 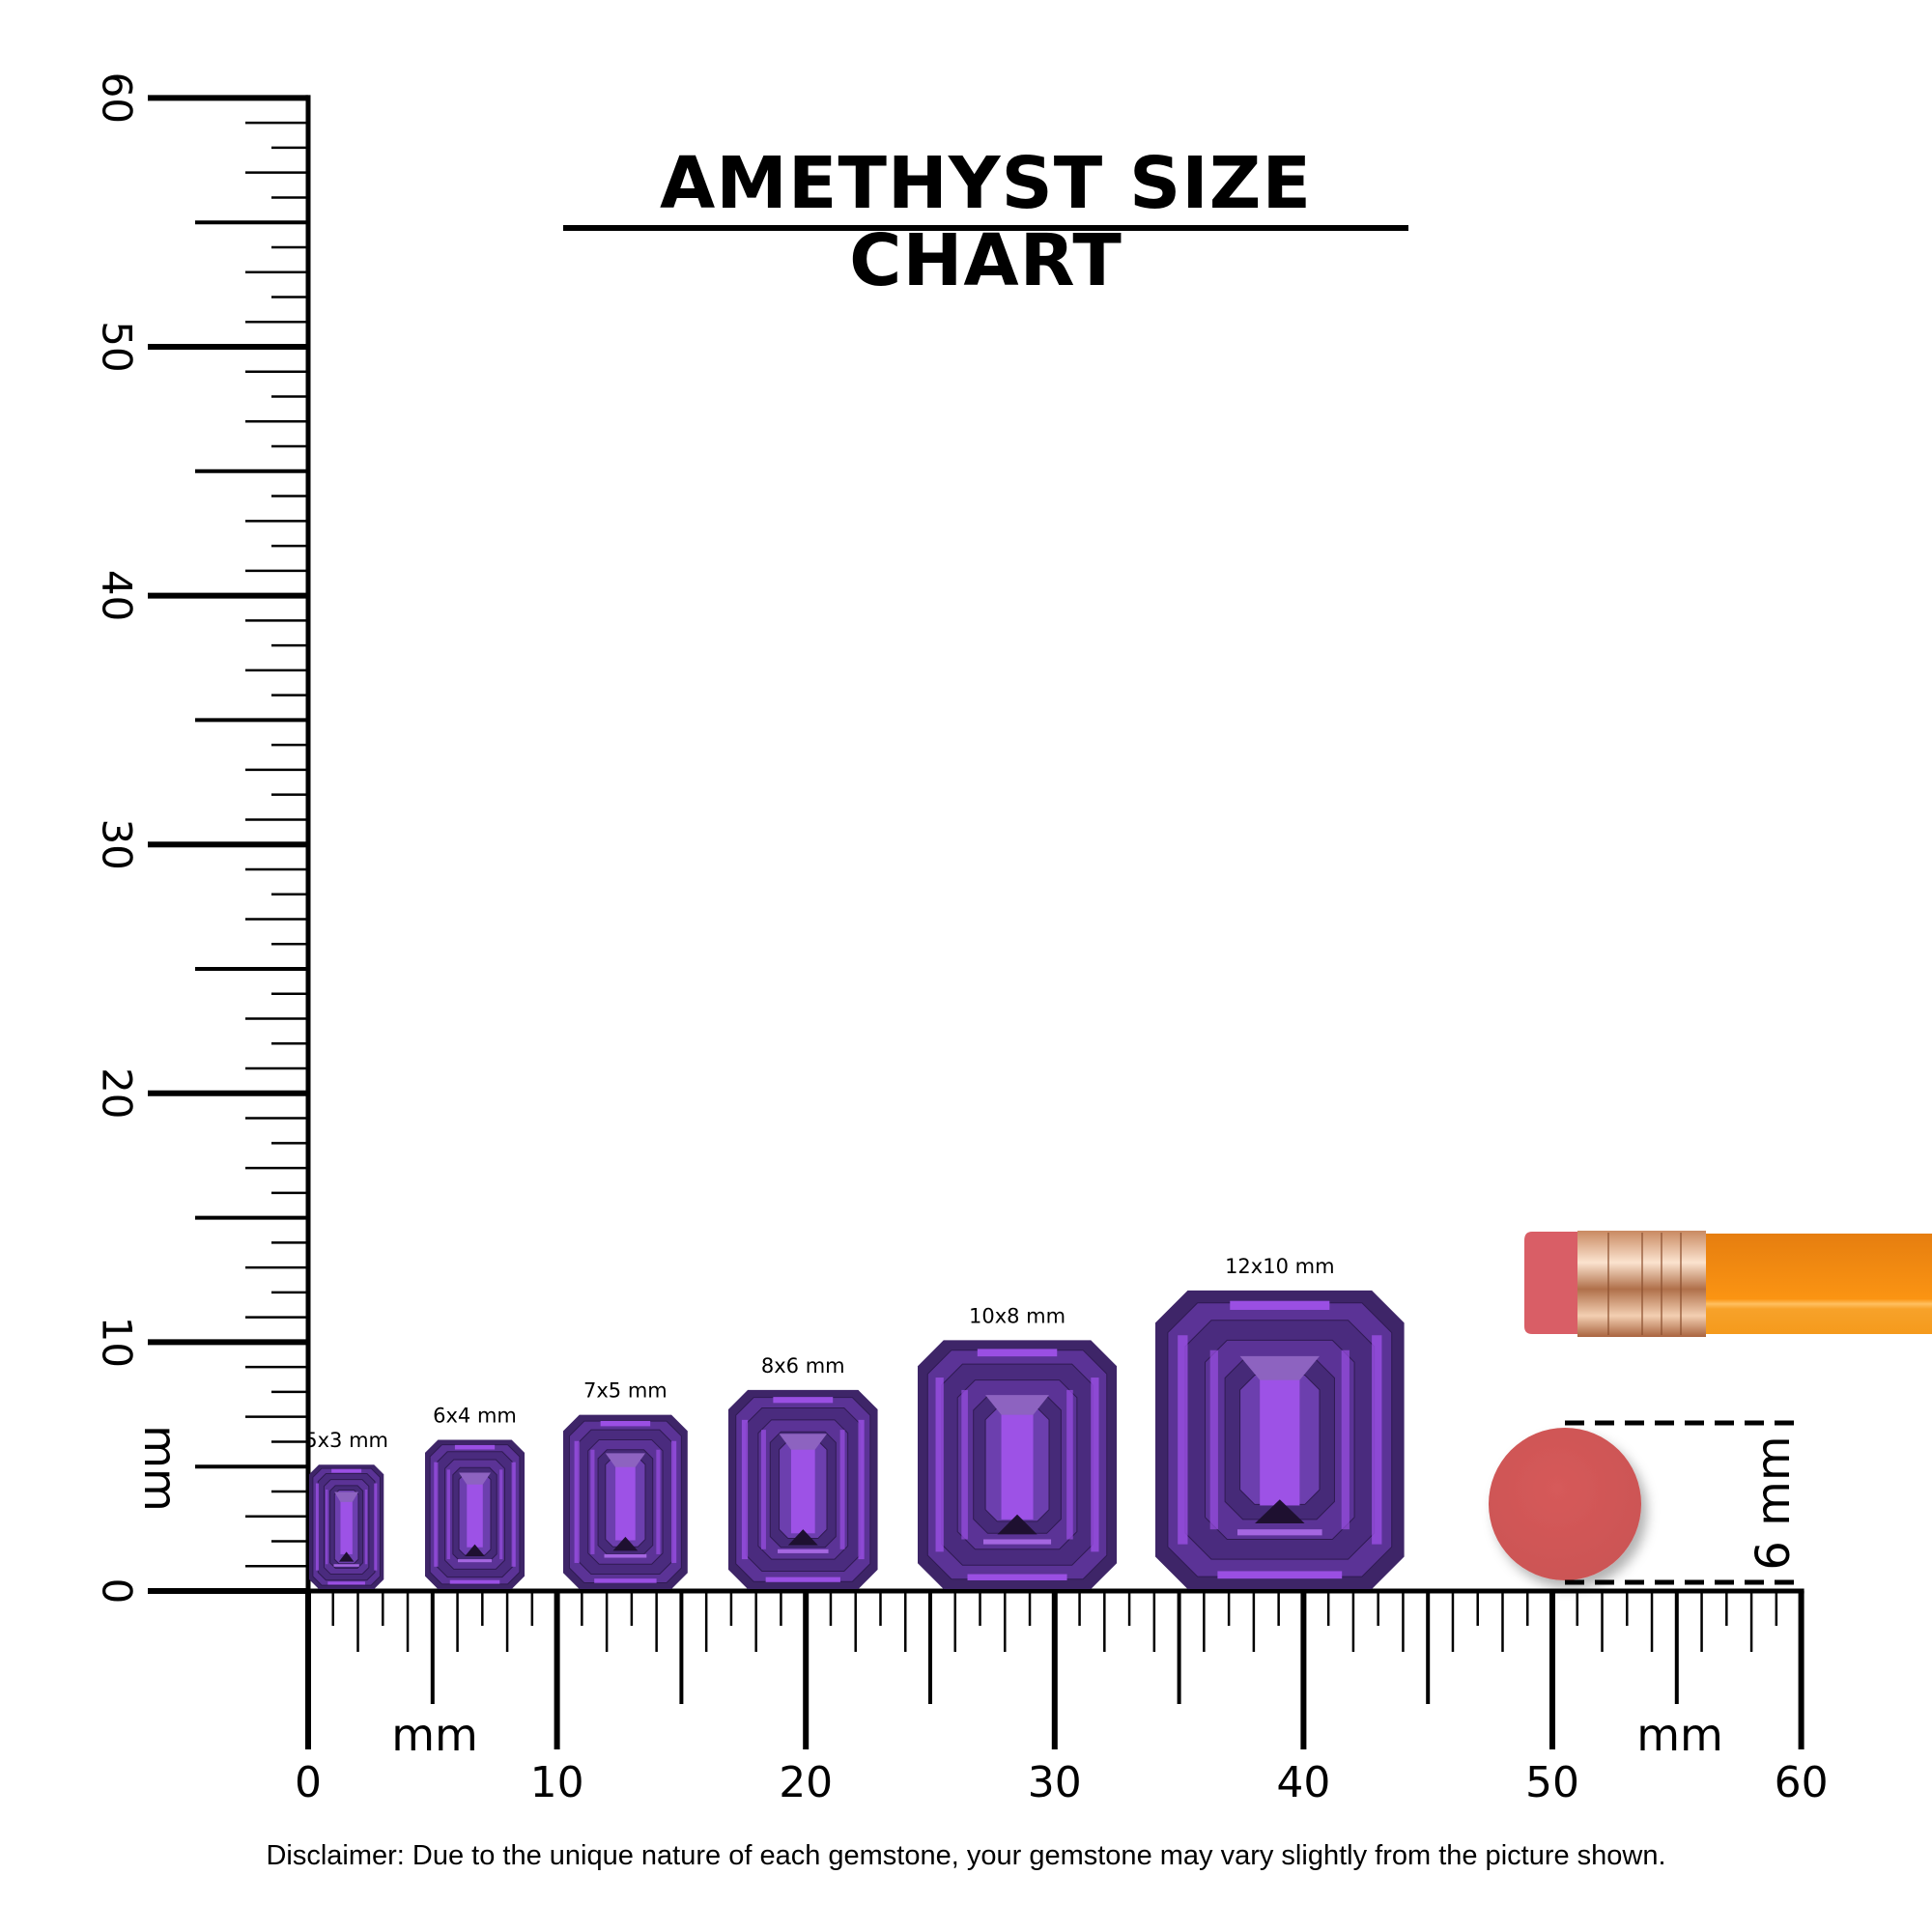 I want to click on eraser-circle, so click(x=1565, y=1504).